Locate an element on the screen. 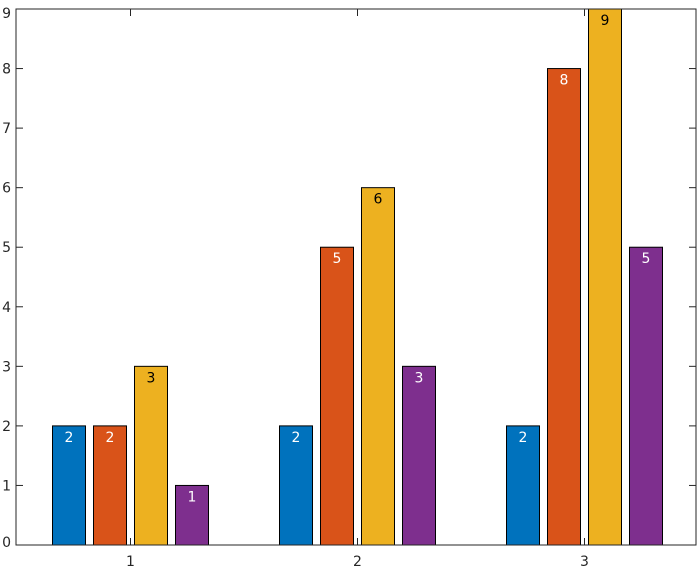 The width and height of the screenshot is (699, 570). data-label-series-3-category-3: 9 is located at coordinates (605, 21).